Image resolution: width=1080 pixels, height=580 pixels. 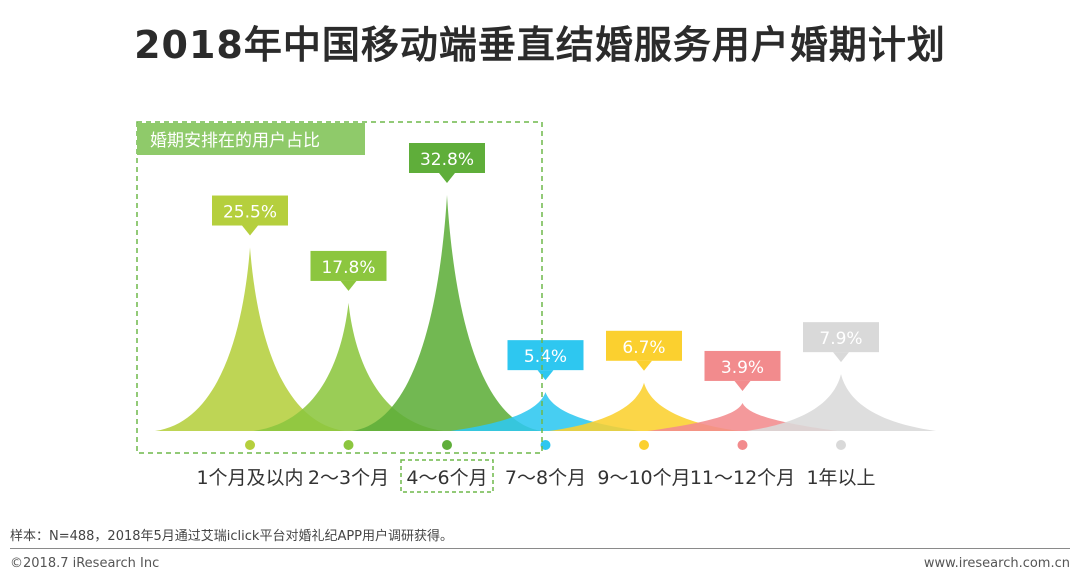 I want to click on category-label-1: 2～3个月, so click(x=348, y=478).